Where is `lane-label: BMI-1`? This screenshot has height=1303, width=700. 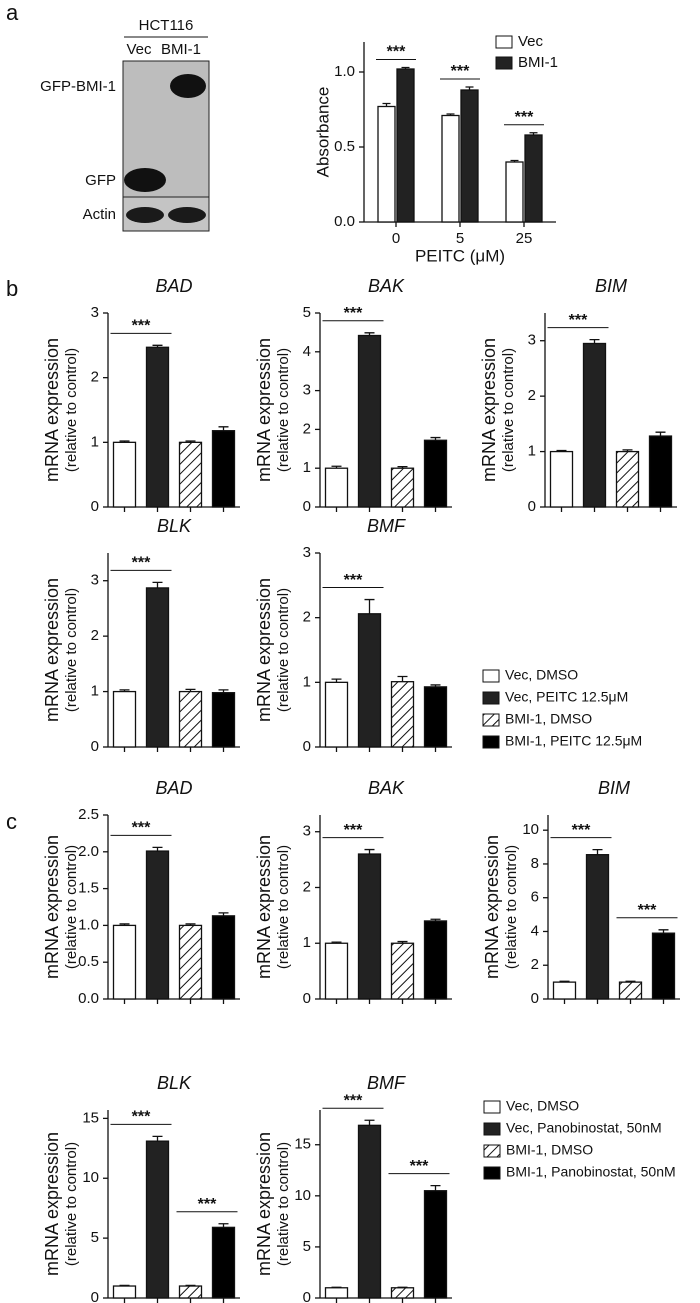
lane-label: BMI-1 is located at coordinates (181, 49).